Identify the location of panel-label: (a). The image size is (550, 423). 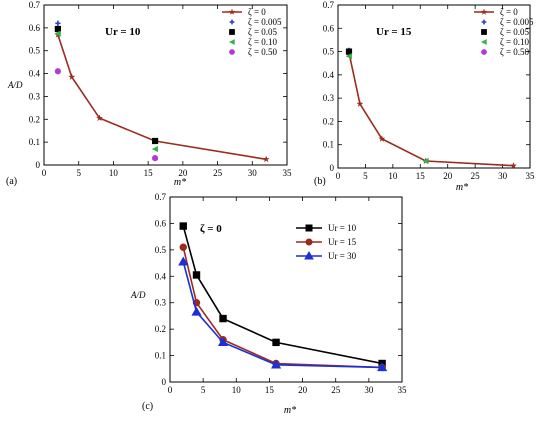
(11, 181).